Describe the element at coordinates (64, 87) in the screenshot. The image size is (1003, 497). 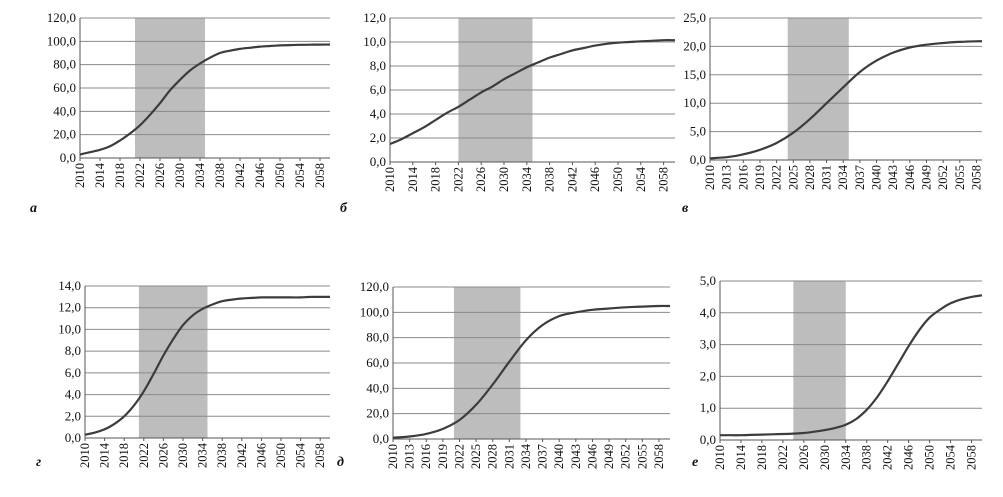
I see `y-tick-label: 60,0` at that location.